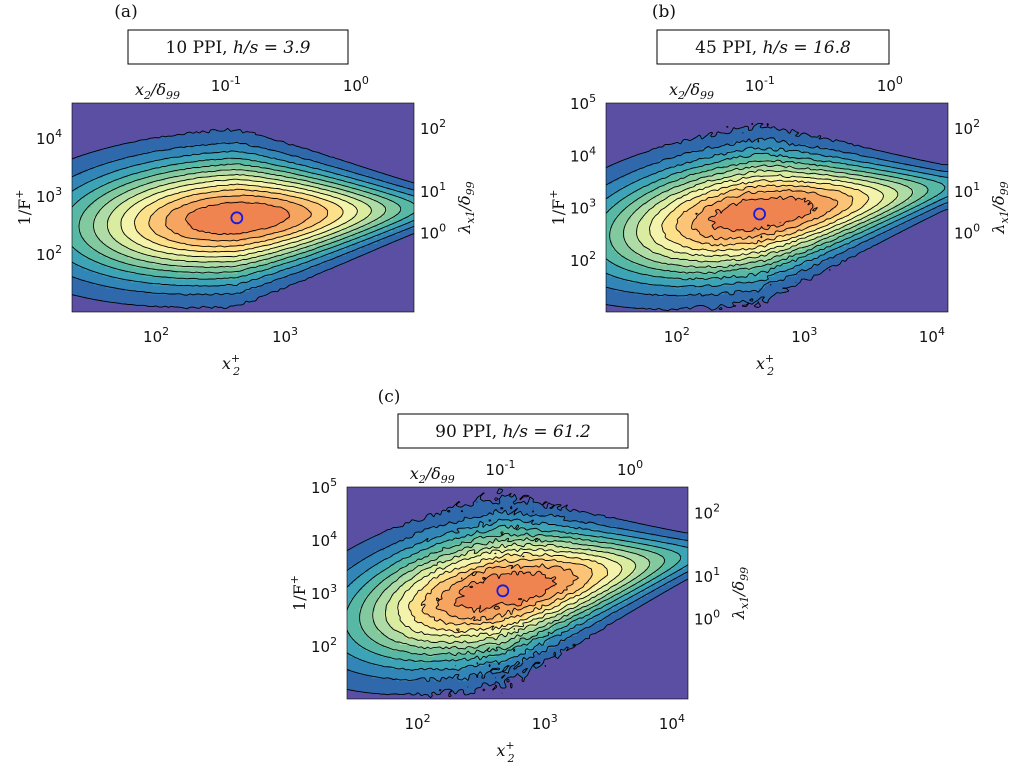 The image size is (1024, 766). I want to click on panel-label: (c), so click(389, 397).